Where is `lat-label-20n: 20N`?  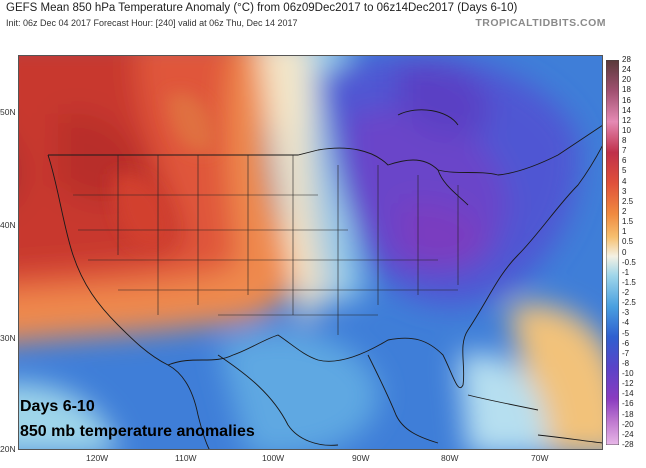
lat-label-20n: 20N is located at coordinates (8, 449).